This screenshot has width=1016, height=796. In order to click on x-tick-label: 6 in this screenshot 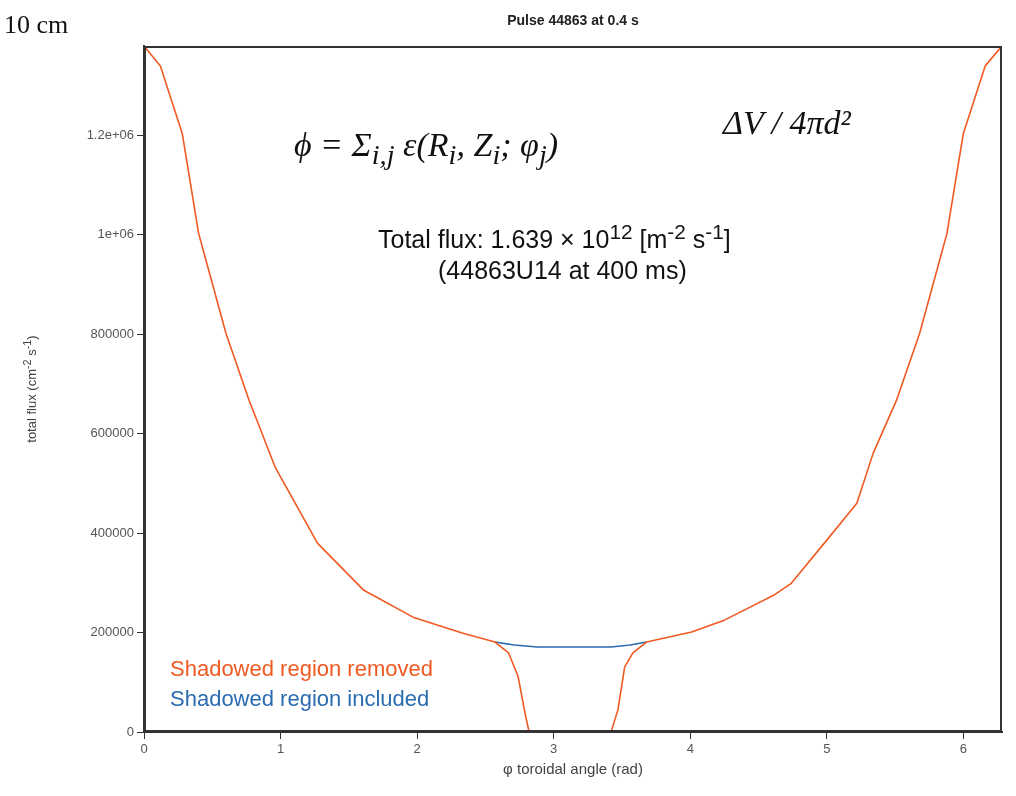, I will do `click(963, 749)`.